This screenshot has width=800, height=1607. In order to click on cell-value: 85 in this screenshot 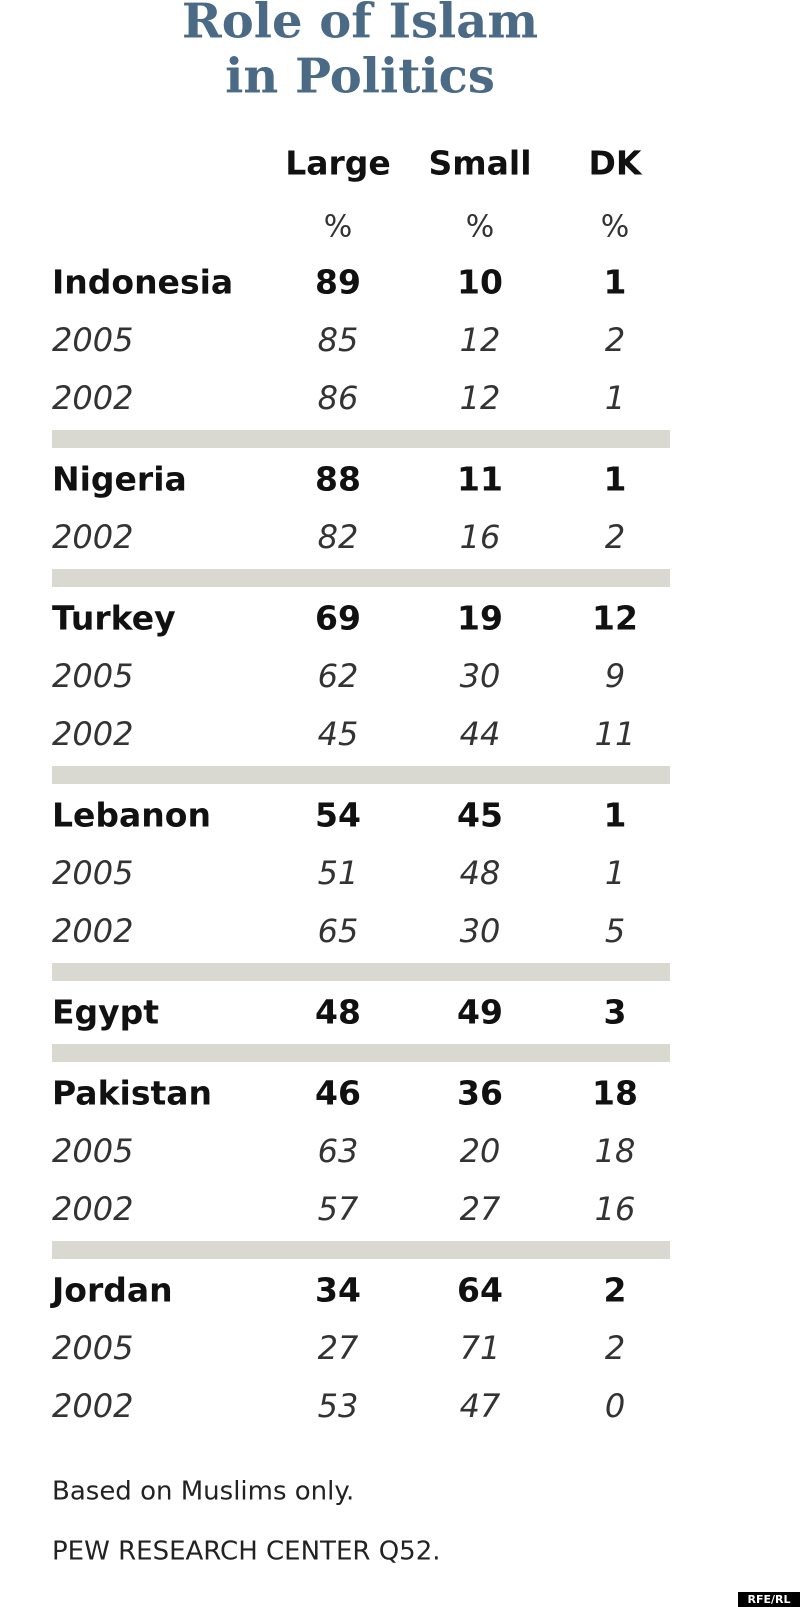, I will do `click(338, 340)`.